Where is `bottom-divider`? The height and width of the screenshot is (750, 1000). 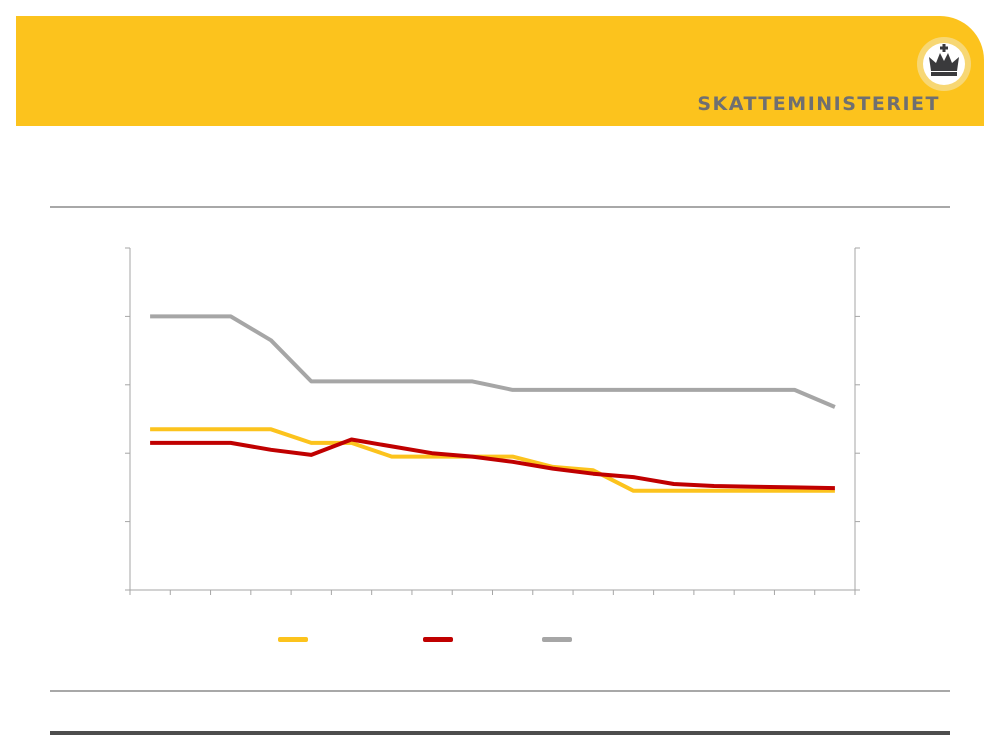 bottom-divider is located at coordinates (500, 691).